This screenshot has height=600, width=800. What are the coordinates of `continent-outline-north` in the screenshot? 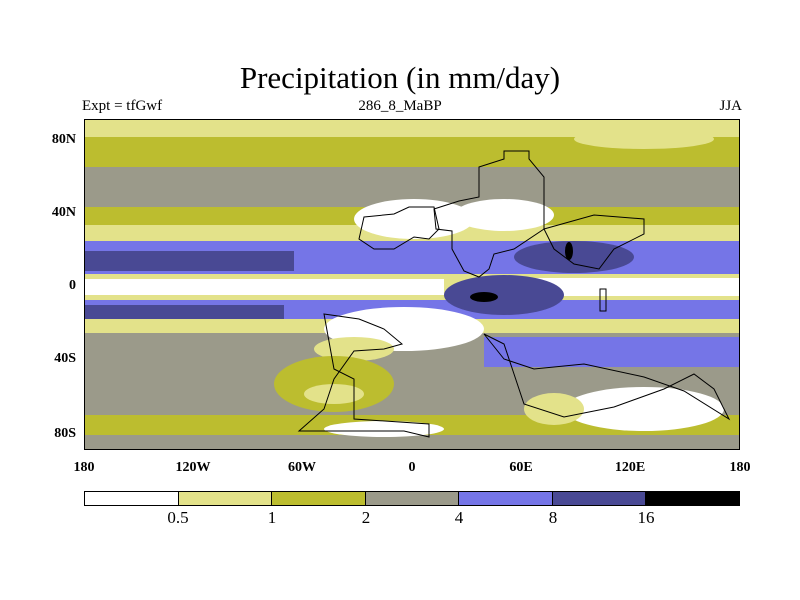 It's located at (399, 228).